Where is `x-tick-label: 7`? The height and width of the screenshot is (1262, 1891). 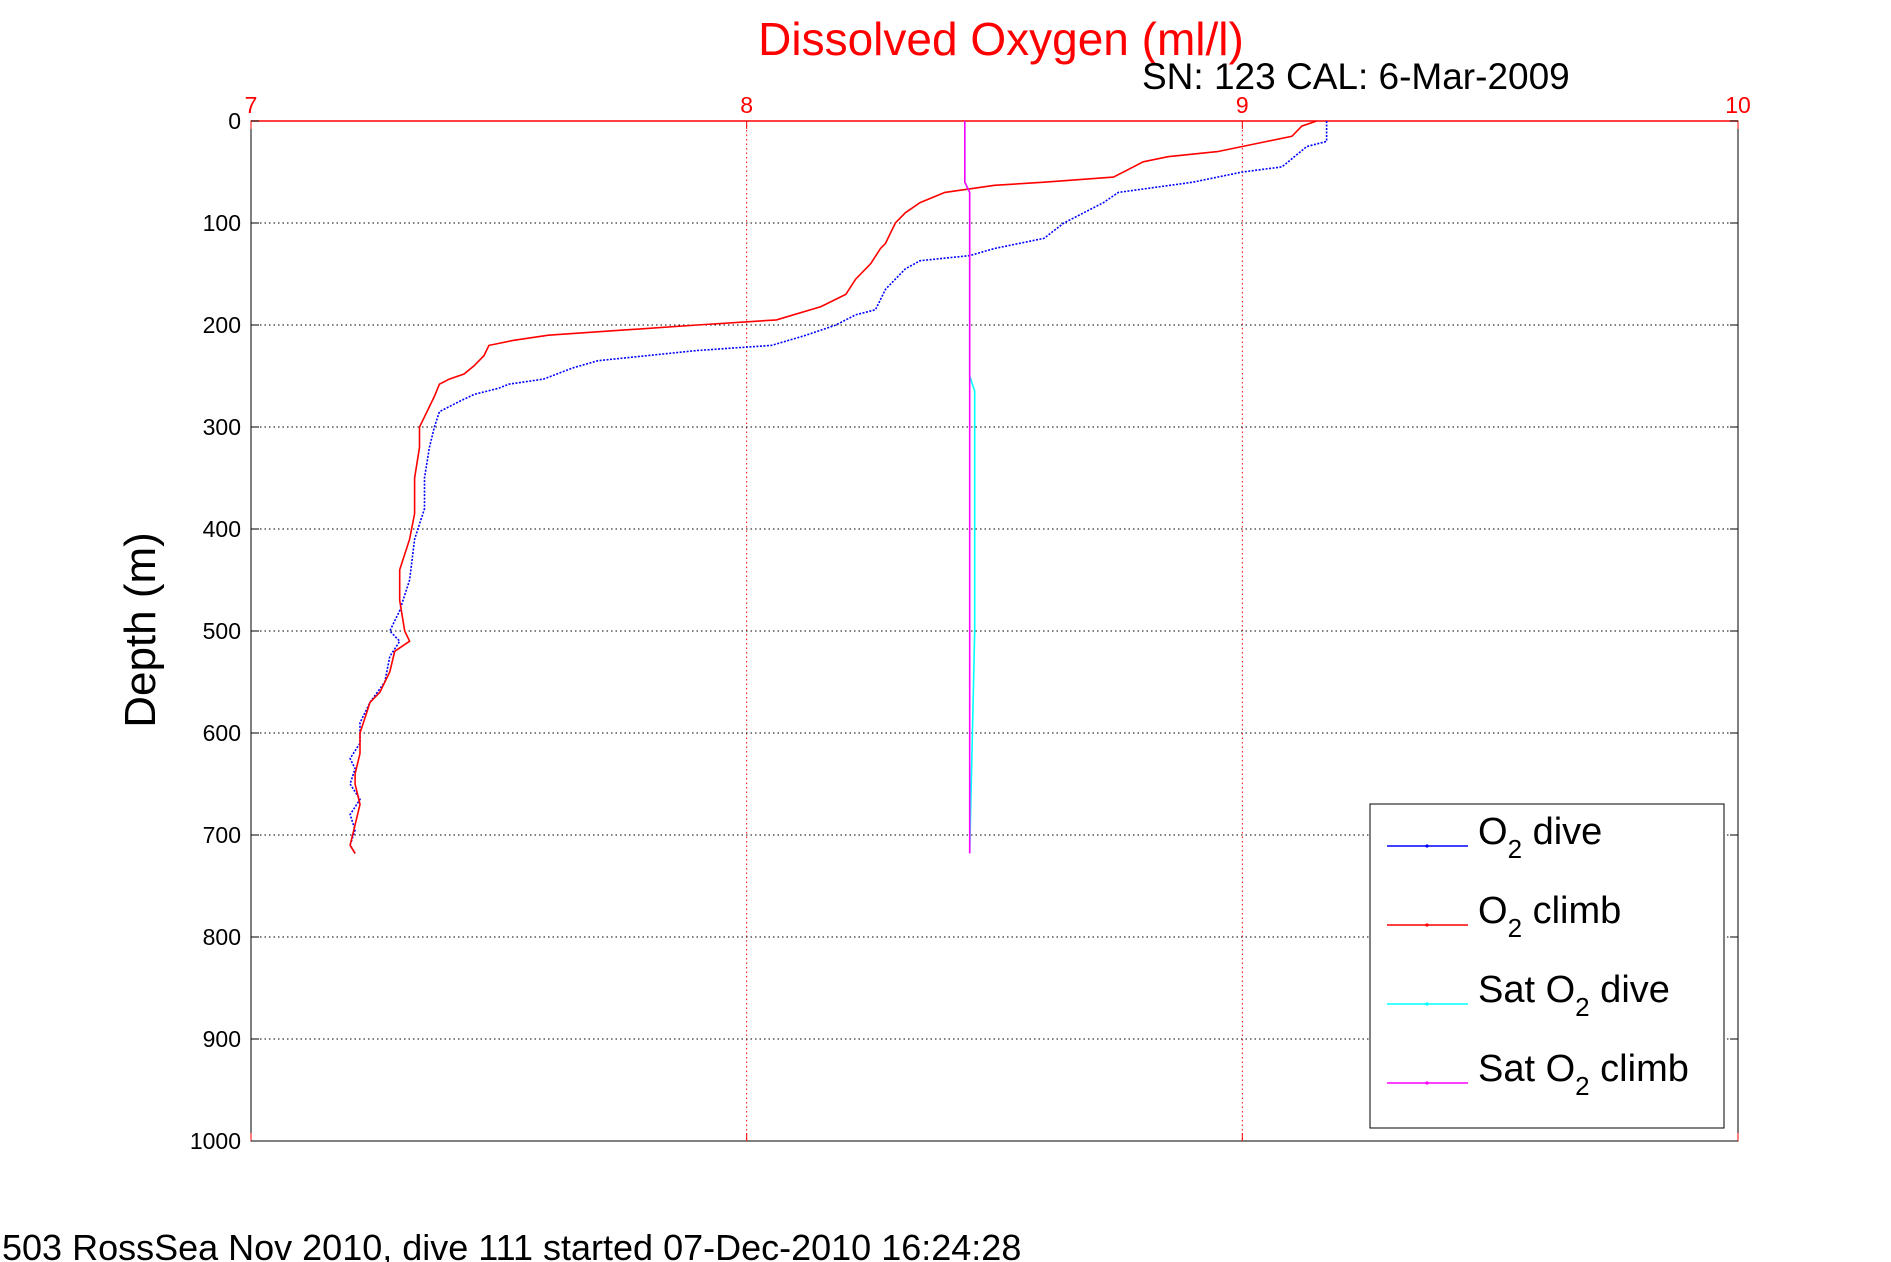 x-tick-label: 7 is located at coordinates (251, 105).